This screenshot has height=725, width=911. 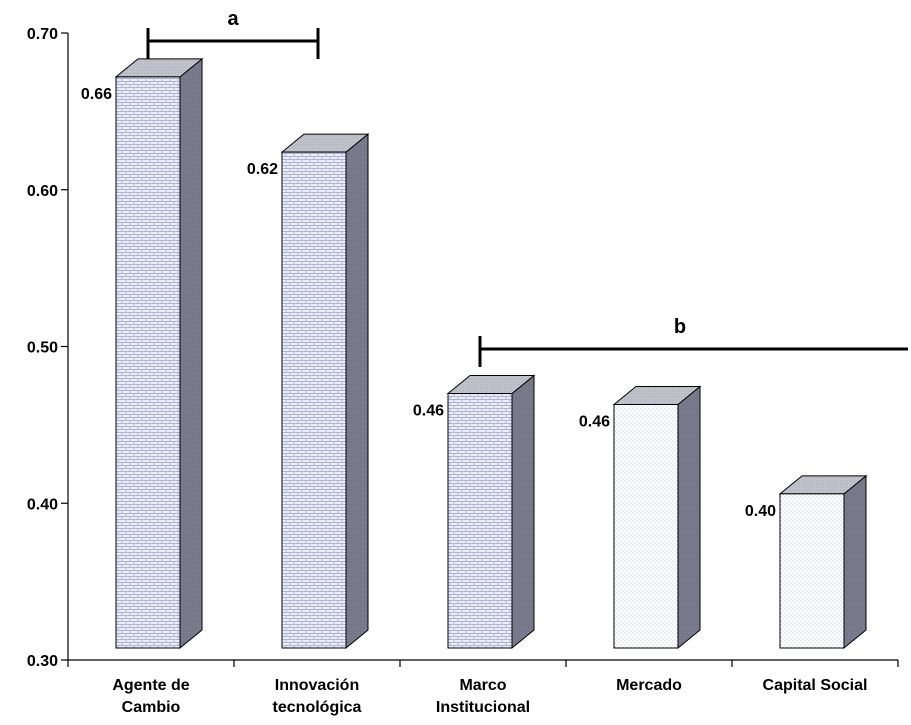 I want to click on x-tick-label: Mercado, so click(x=649, y=685).